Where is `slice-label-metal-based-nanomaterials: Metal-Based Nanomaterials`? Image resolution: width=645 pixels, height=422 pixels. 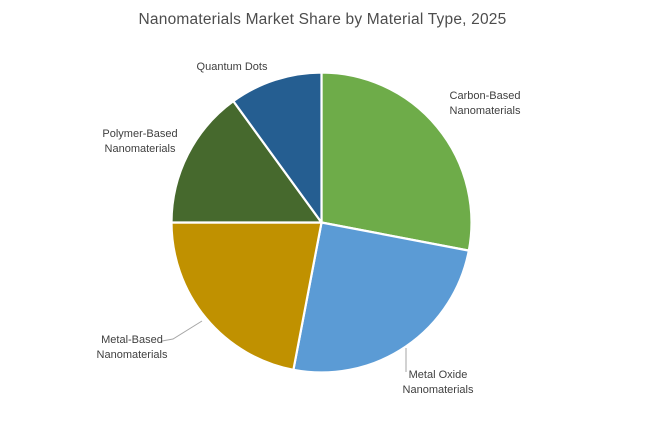 slice-label-metal-based-nanomaterials: Metal-Based Nanomaterials is located at coordinates (132, 347).